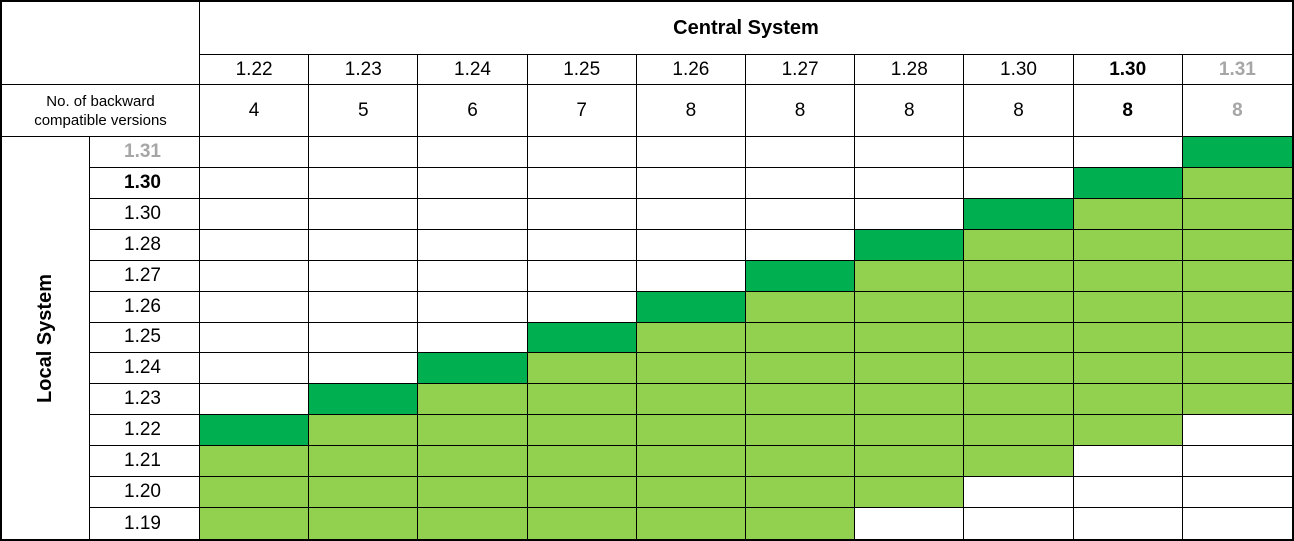 The image size is (1294, 541). What do you see at coordinates (145, 245) in the screenshot?
I see `row-header-version: 1.28` at bounding box center [145, 245].